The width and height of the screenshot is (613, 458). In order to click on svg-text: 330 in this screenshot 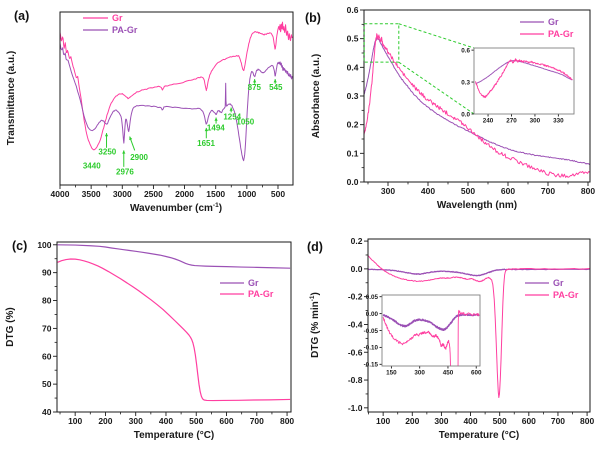, I will do `click(558, 120)`.